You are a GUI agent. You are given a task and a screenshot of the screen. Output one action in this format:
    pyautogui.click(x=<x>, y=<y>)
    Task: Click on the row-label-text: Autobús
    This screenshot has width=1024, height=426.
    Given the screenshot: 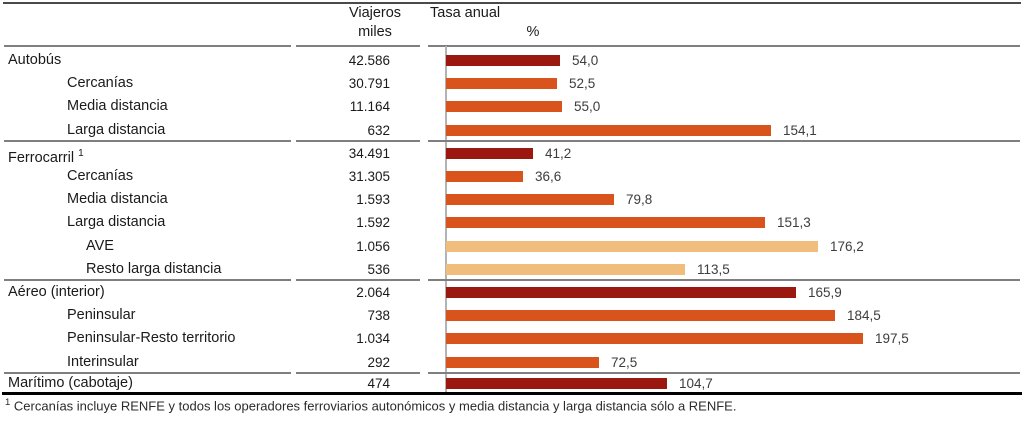 What is the action you would take?
    pyautogui.click(x=35, y=60)
    